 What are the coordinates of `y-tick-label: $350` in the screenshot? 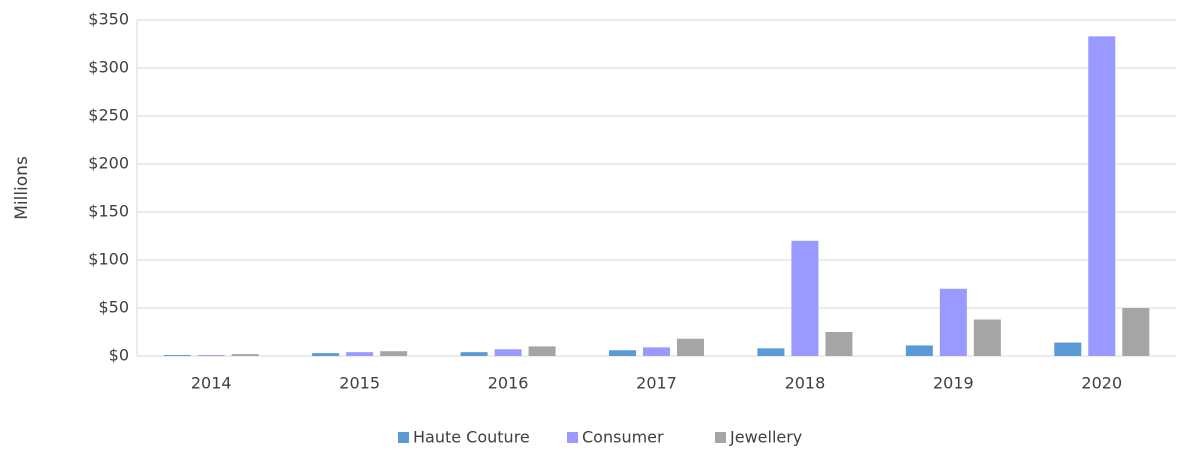 It's located at (108, 19).